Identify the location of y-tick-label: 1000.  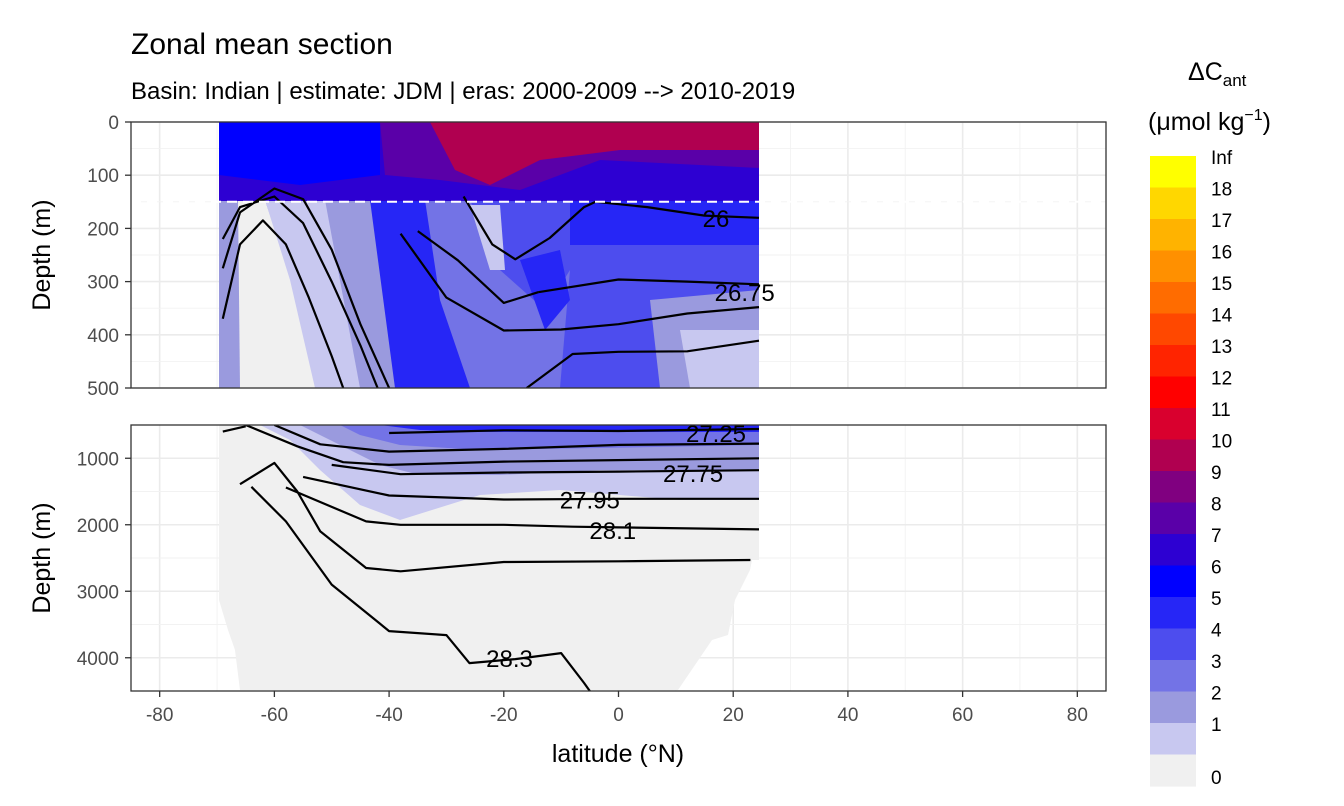
(98, 459).